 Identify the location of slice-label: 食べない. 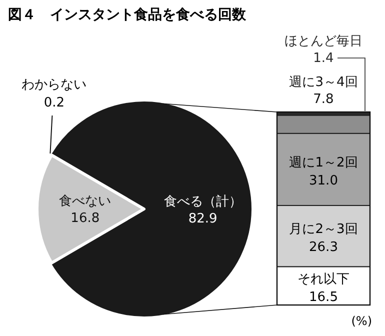
(85, 201).